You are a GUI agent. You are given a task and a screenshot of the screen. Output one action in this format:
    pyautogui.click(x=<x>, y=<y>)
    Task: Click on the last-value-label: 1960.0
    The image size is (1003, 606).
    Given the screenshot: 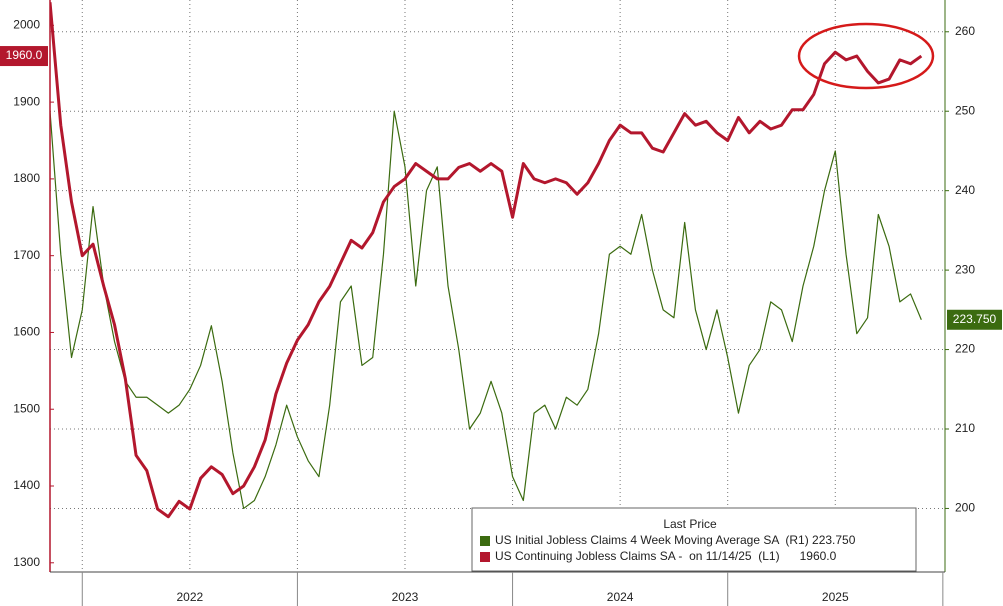 What is the action you would take?
    pyautogui.click(x=24, y=55)
    